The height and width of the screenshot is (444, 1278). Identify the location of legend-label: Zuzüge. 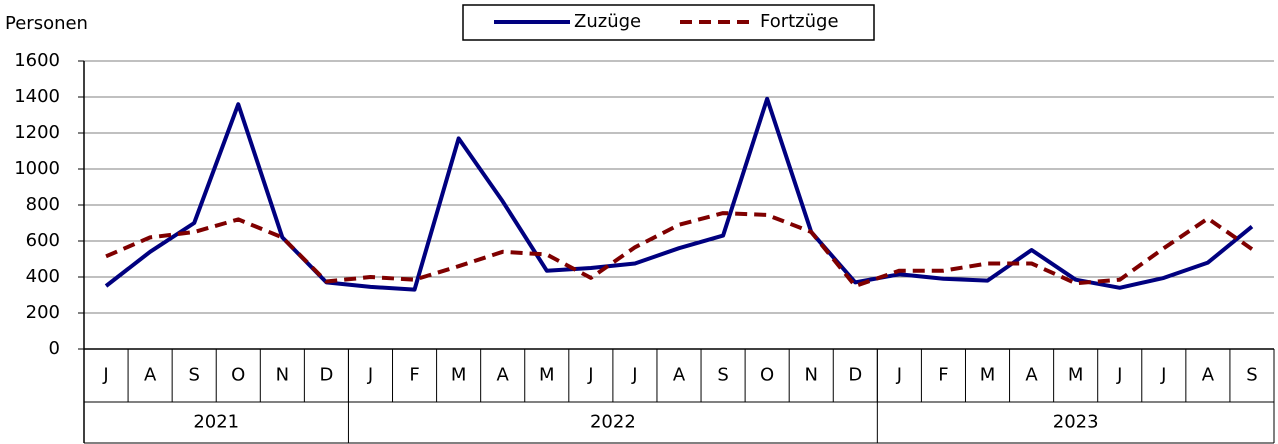
(607, 21).